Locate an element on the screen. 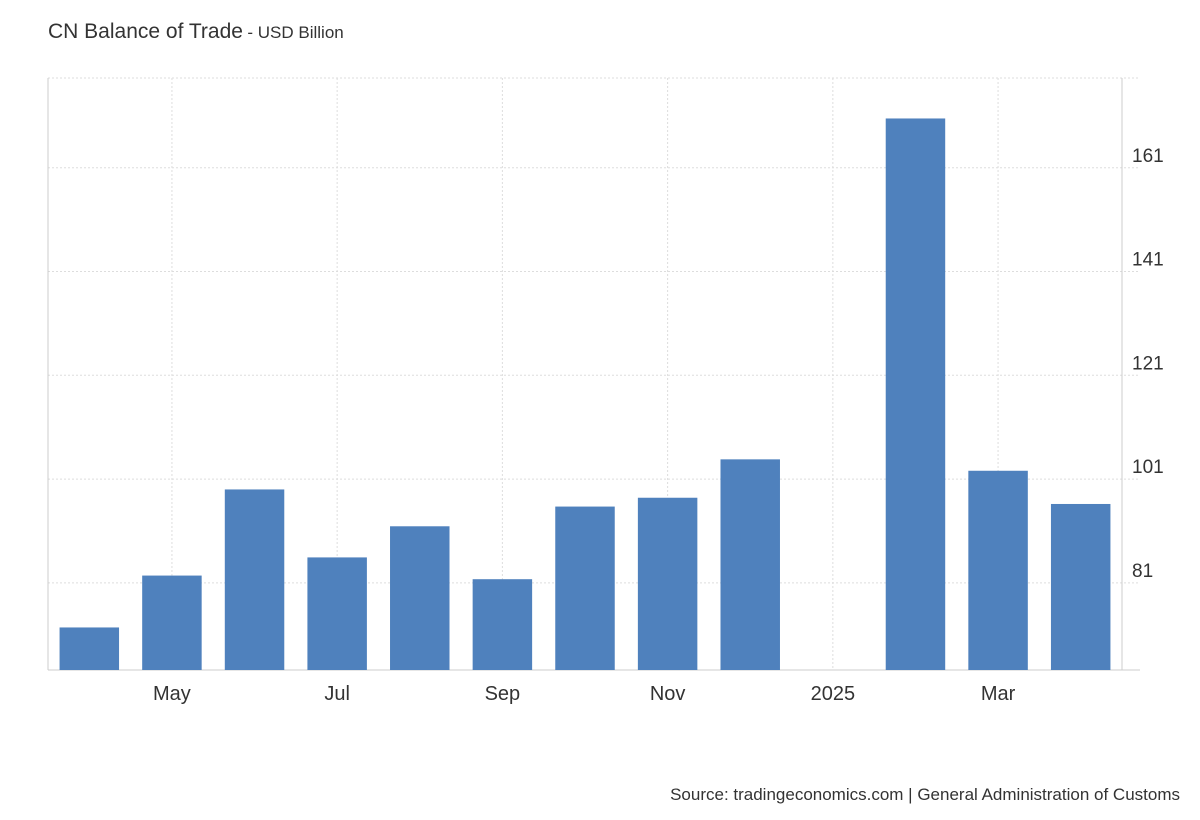  chart-subtitle: - USD Billion is located at coordinates (295, 32).